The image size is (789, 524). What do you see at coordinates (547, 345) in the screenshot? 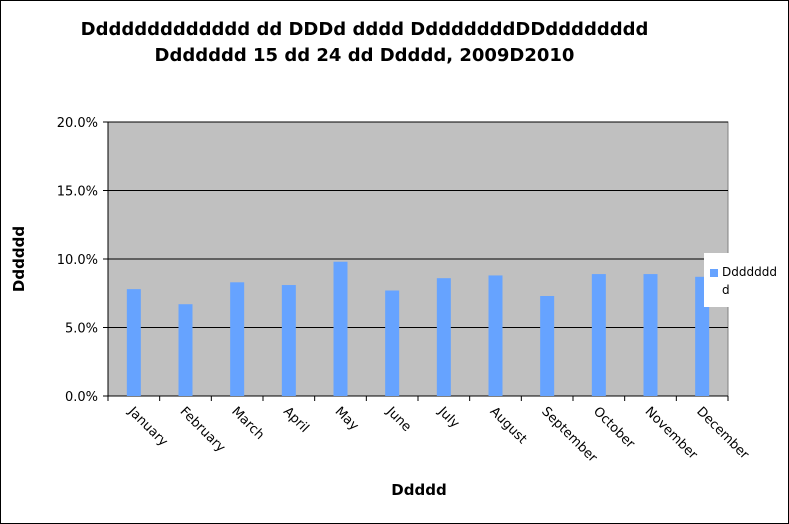
I see `bar-september` at bounding box center [547, 345].